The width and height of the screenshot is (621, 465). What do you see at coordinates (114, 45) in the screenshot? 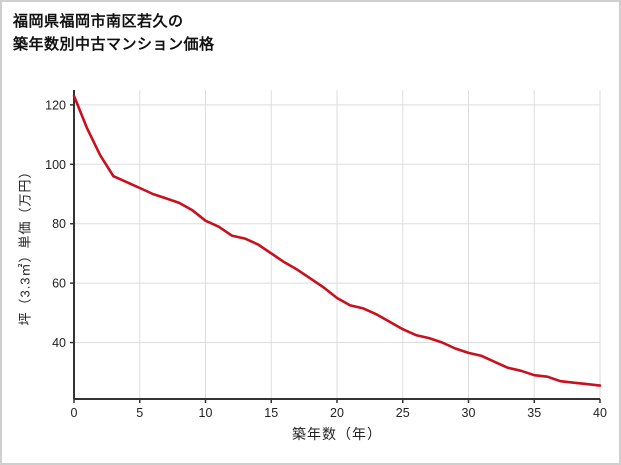
I see `chart-title-line2: 築年数別中古マンション価格` at bounding box center [114, 45].